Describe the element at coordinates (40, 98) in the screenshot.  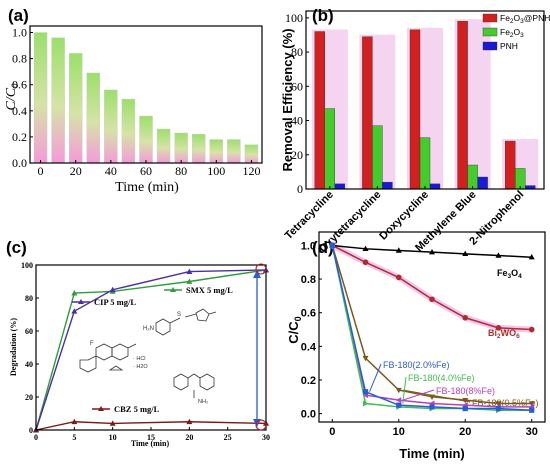
I see `bar-t0` at that location.